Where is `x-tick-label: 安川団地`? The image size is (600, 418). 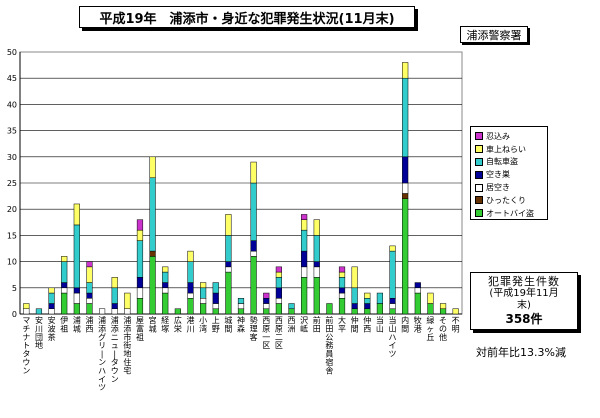
x-tick-label: 安川団地 is located at coordinates (39, 332).